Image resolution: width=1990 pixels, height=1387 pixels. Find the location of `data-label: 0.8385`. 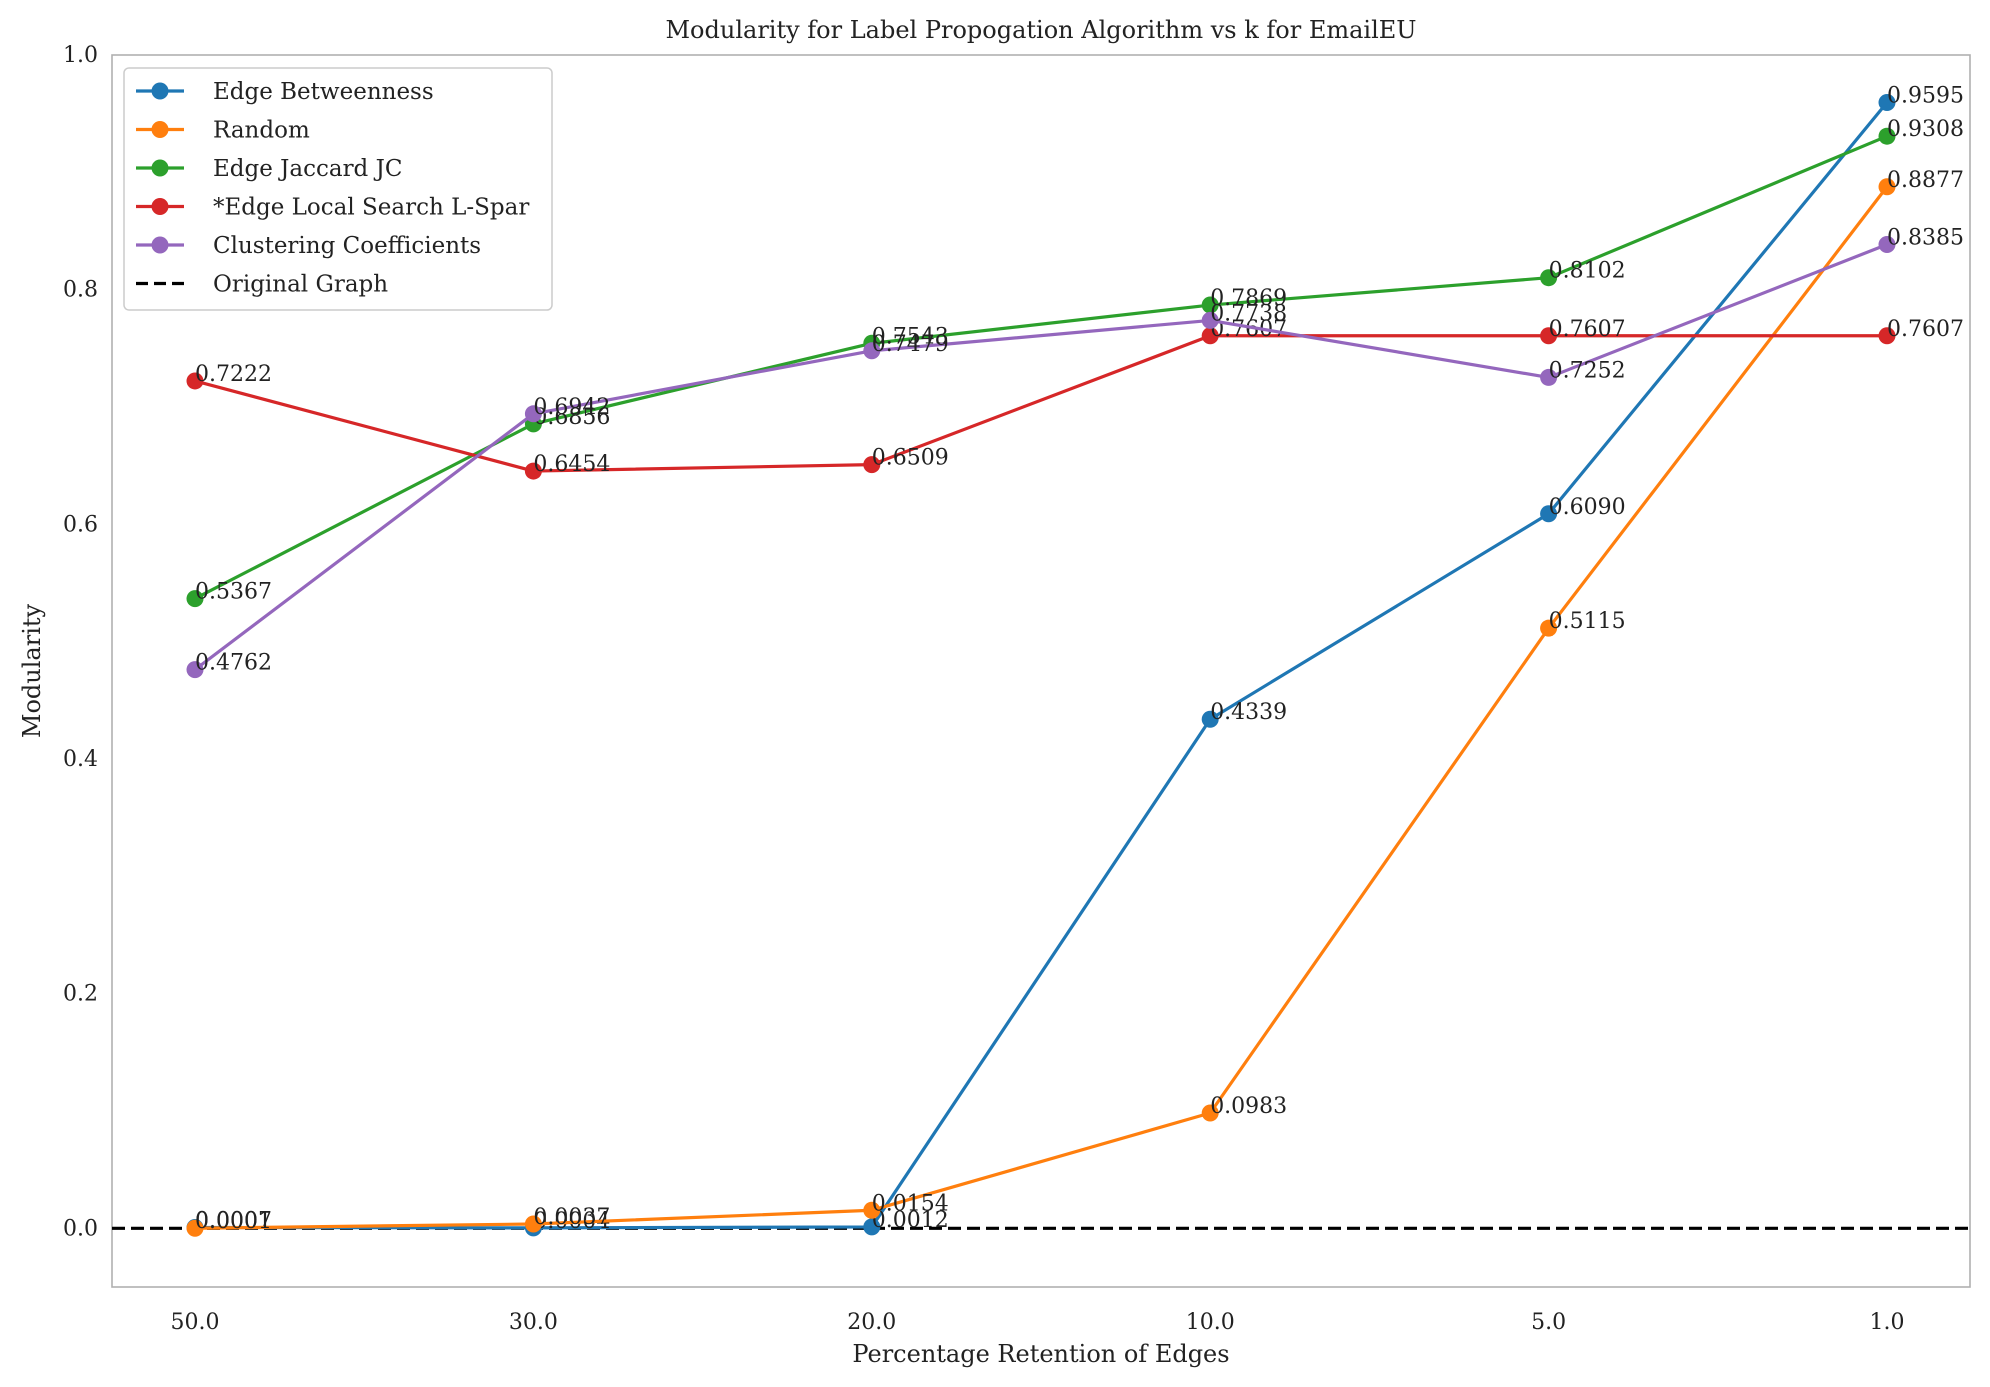

data-label: 0.8385 is located at coordinates (1925, 237).